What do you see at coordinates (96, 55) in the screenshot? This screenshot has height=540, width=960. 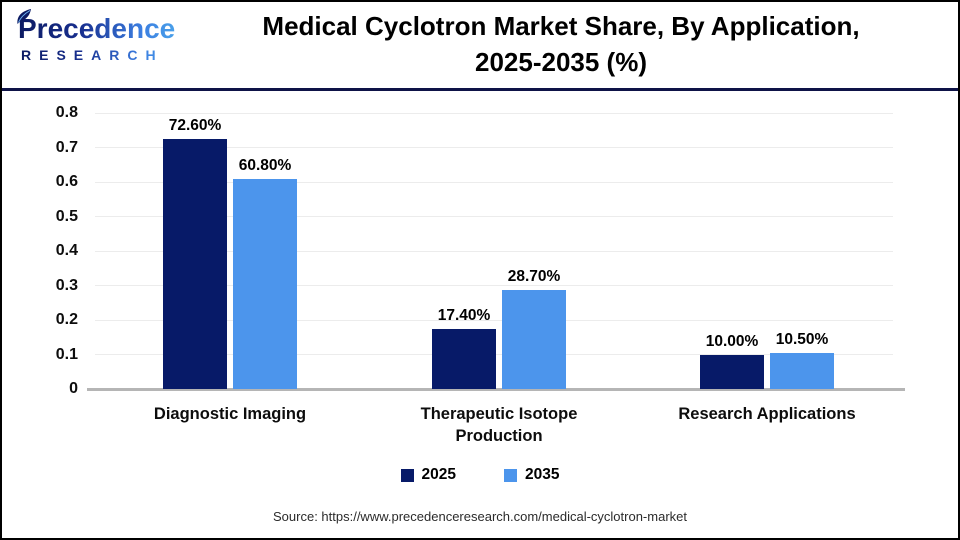 I see `brand-subtitle: RESEARCH` at bounding box center [96, 55].